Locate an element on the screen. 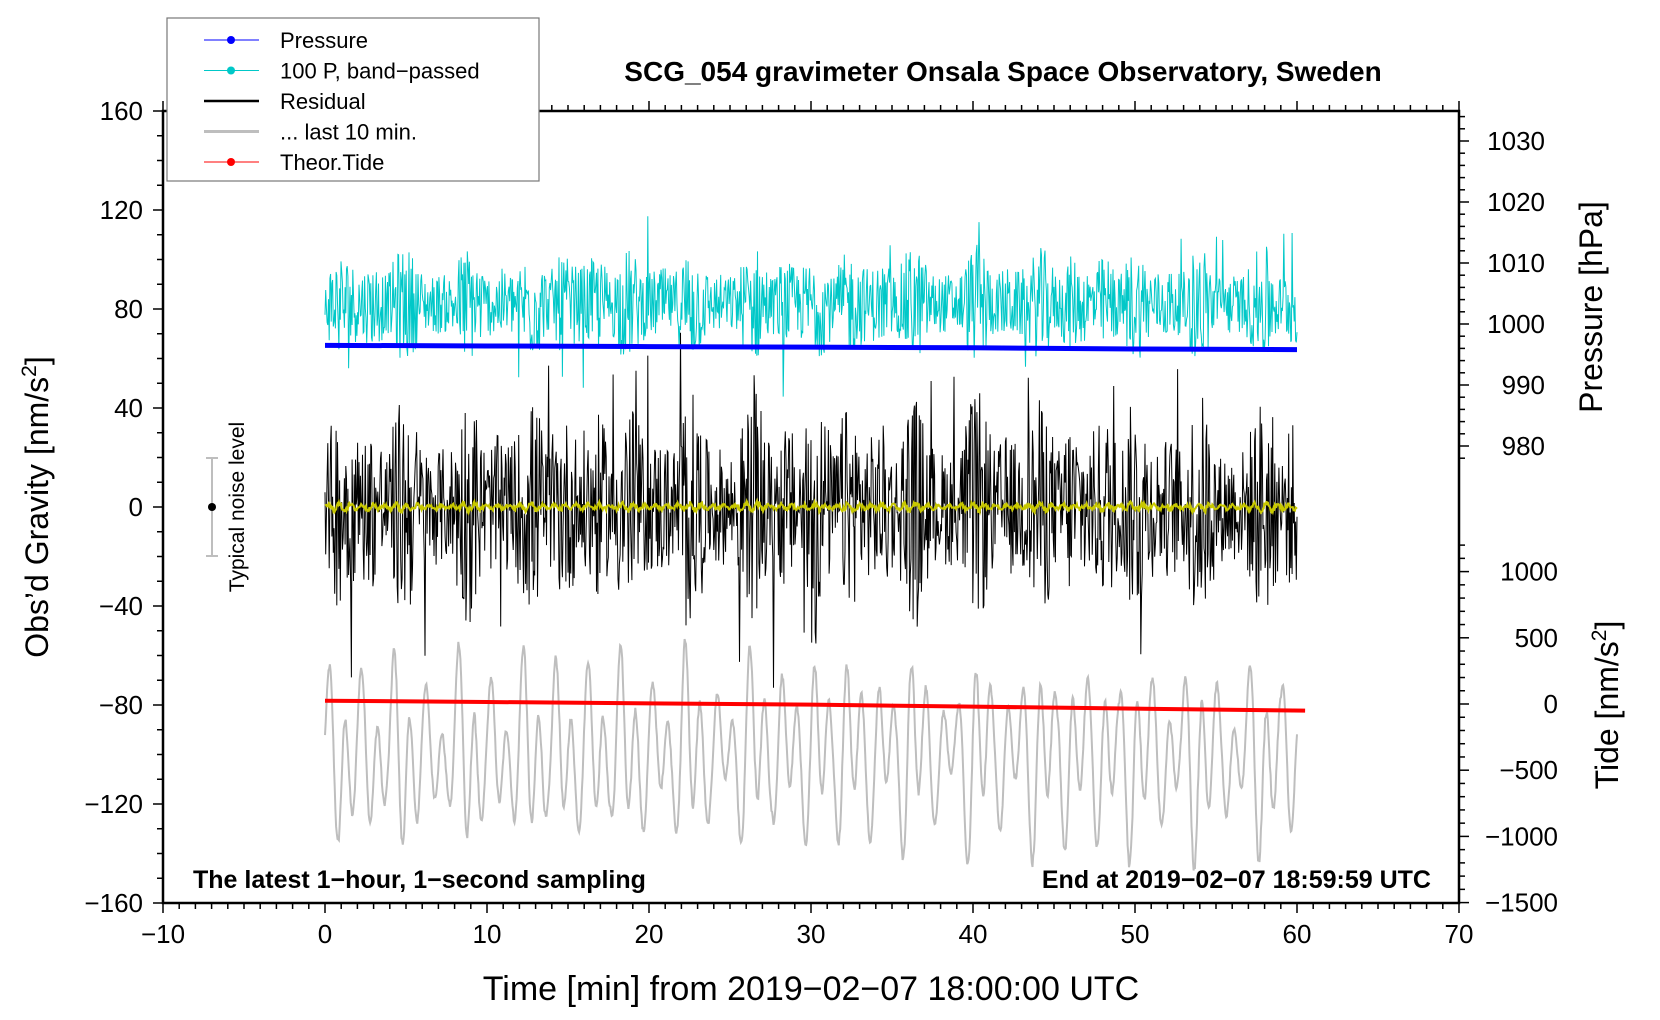  x-tick-label: 60 is located at coordinates (1297, 934).